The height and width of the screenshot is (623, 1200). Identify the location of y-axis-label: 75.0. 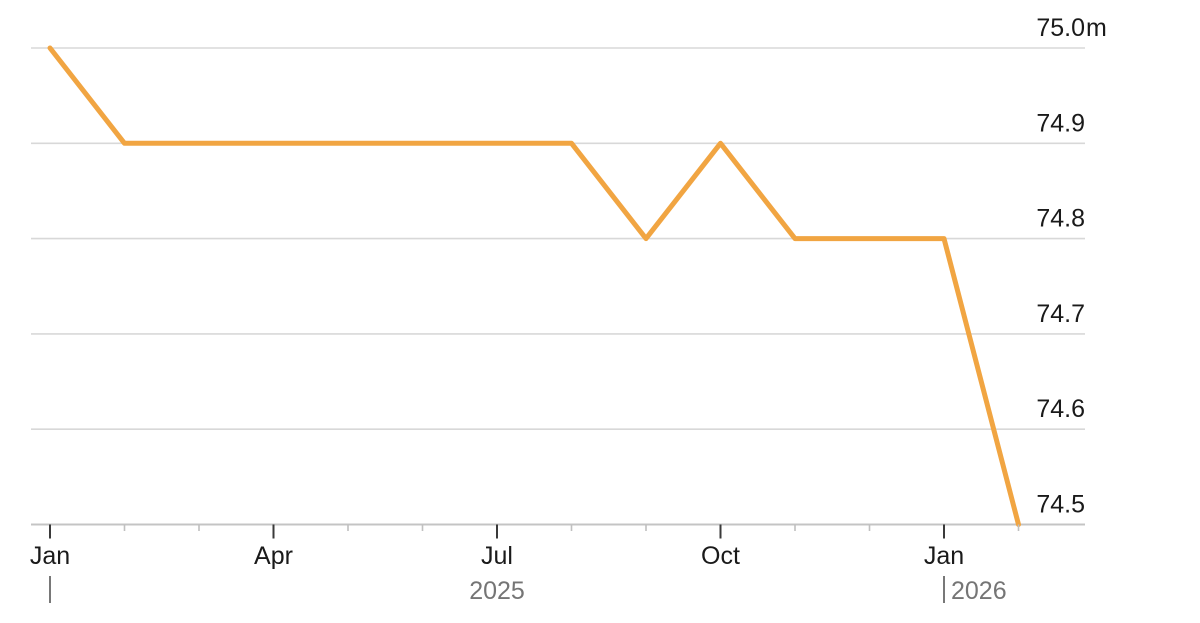
(1060, 28).